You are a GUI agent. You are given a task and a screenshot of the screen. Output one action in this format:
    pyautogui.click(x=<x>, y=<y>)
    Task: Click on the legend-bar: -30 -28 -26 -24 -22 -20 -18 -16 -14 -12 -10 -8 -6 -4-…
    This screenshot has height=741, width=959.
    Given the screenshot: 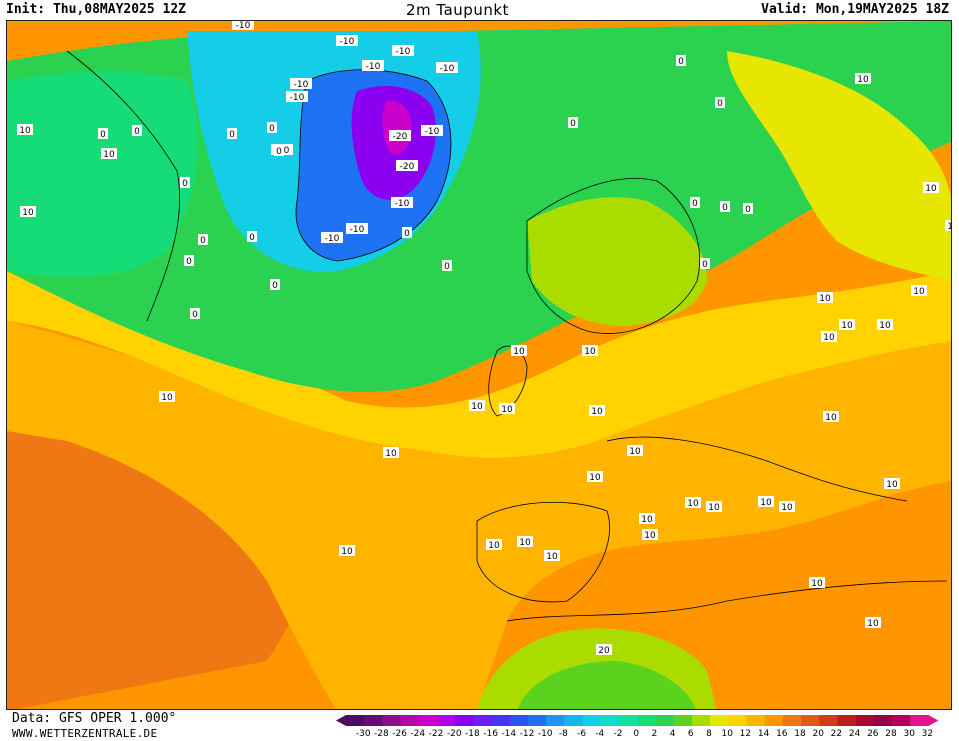 What is the action you would take?
    pyautogui.click(x=637, y=727)
    